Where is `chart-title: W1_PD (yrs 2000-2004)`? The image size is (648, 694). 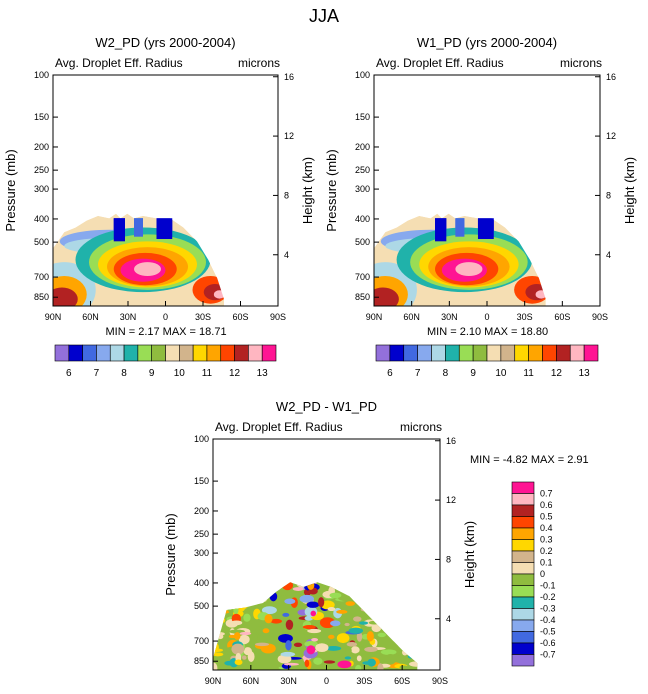
chart-title: W1_PD (yrs 2000-2004) is located at coordinates (487, 42).